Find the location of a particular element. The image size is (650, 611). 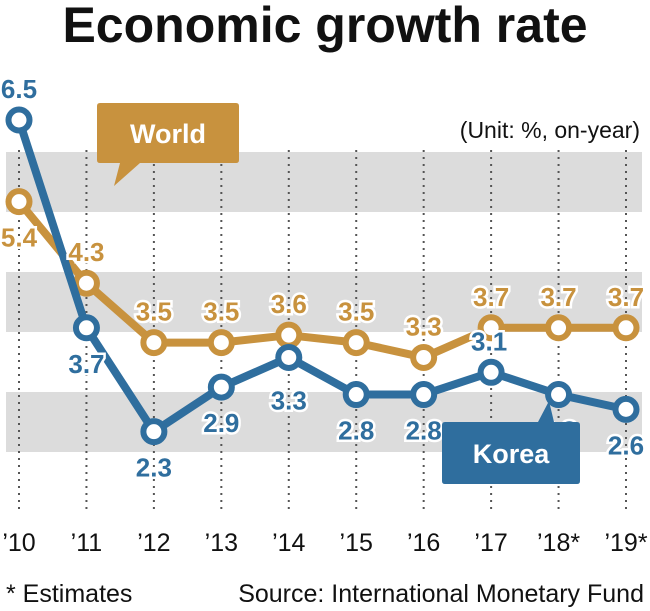

world-label-2: 3.5 is located at coordinates (154, 312).